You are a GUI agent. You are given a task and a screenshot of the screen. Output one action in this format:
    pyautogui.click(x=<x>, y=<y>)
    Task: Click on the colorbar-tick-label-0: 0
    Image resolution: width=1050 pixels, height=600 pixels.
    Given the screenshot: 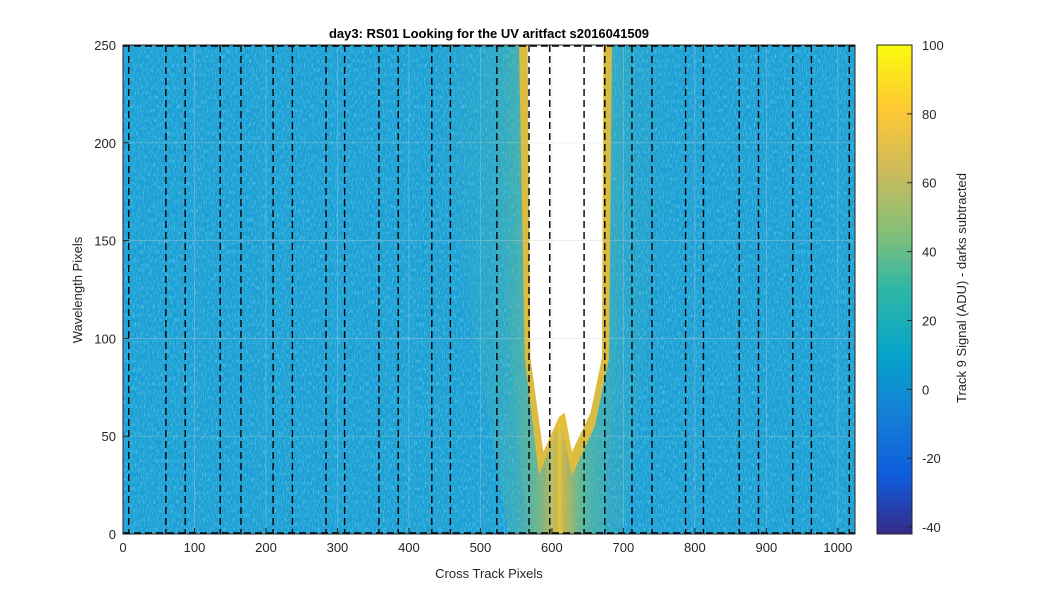 What is the action you would take?
    pyautogui.click(x=925, y=389)
    